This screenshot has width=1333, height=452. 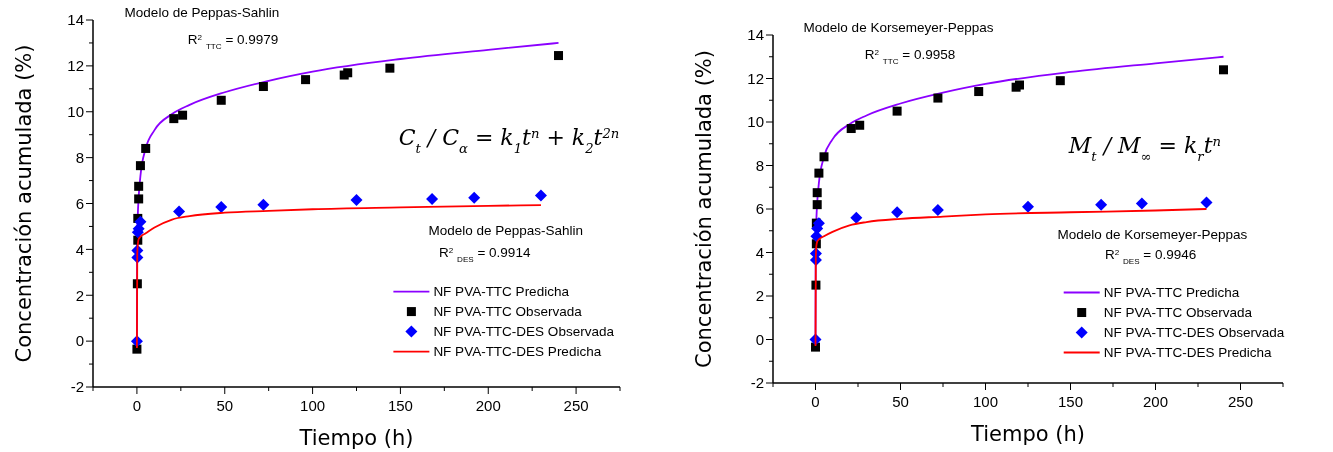 I want to click on annotation: R$^{2}$ $_{DES}$ = 0.9946, so click(x=1150, y=256).